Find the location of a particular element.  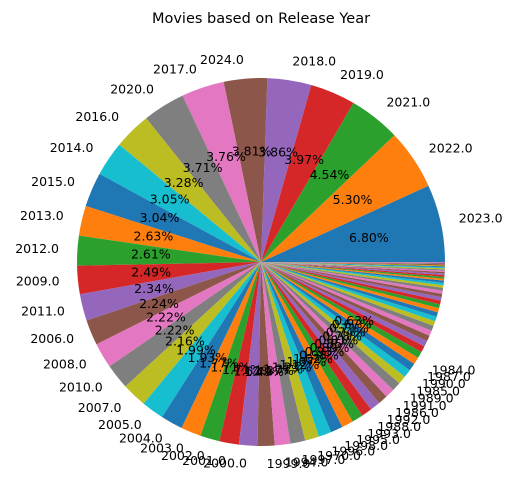

slice-percentage-label: 1.31% is located at coordinates (283, 369).